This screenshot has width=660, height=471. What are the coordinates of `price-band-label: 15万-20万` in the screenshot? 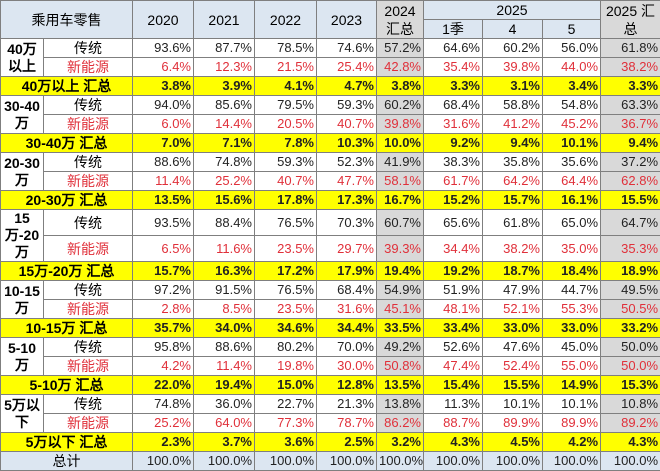 It's located at (22, 236).